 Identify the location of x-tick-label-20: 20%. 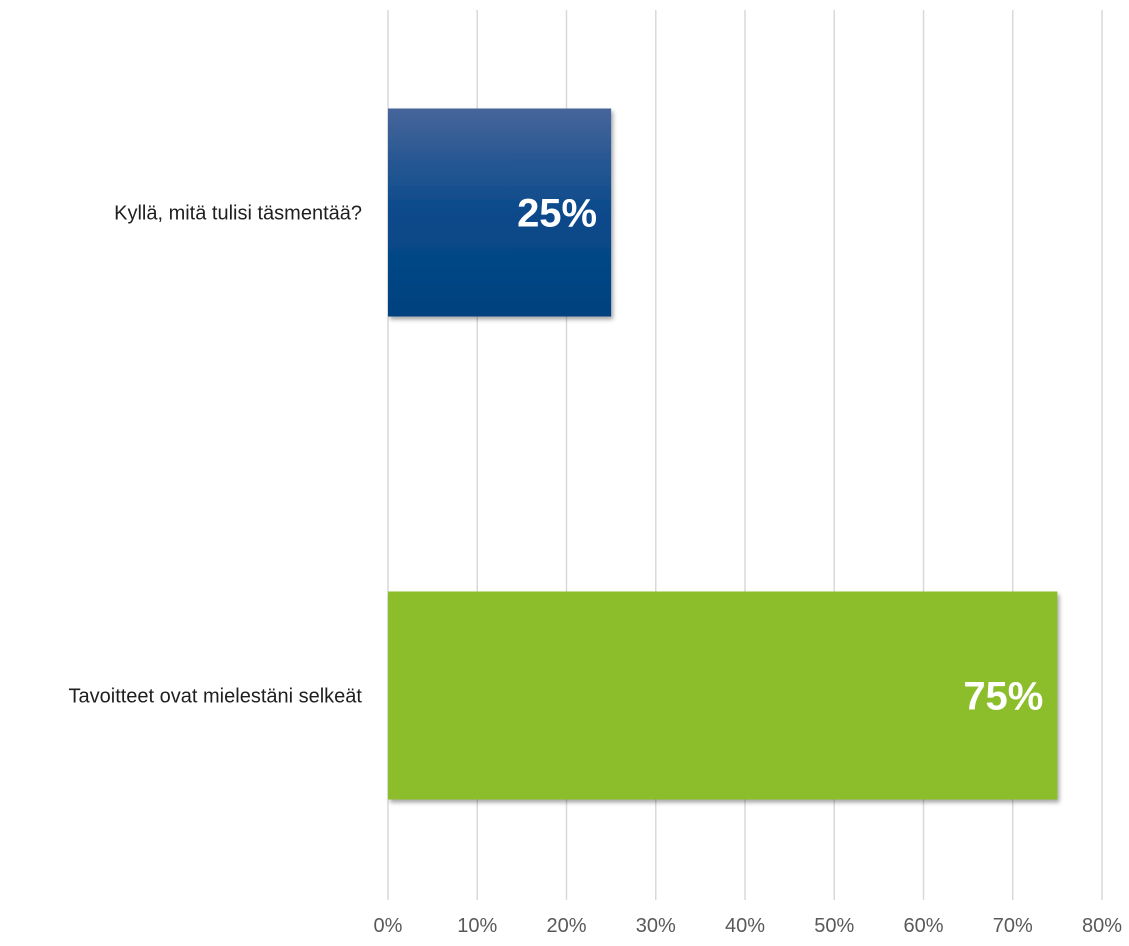
(566, 926).